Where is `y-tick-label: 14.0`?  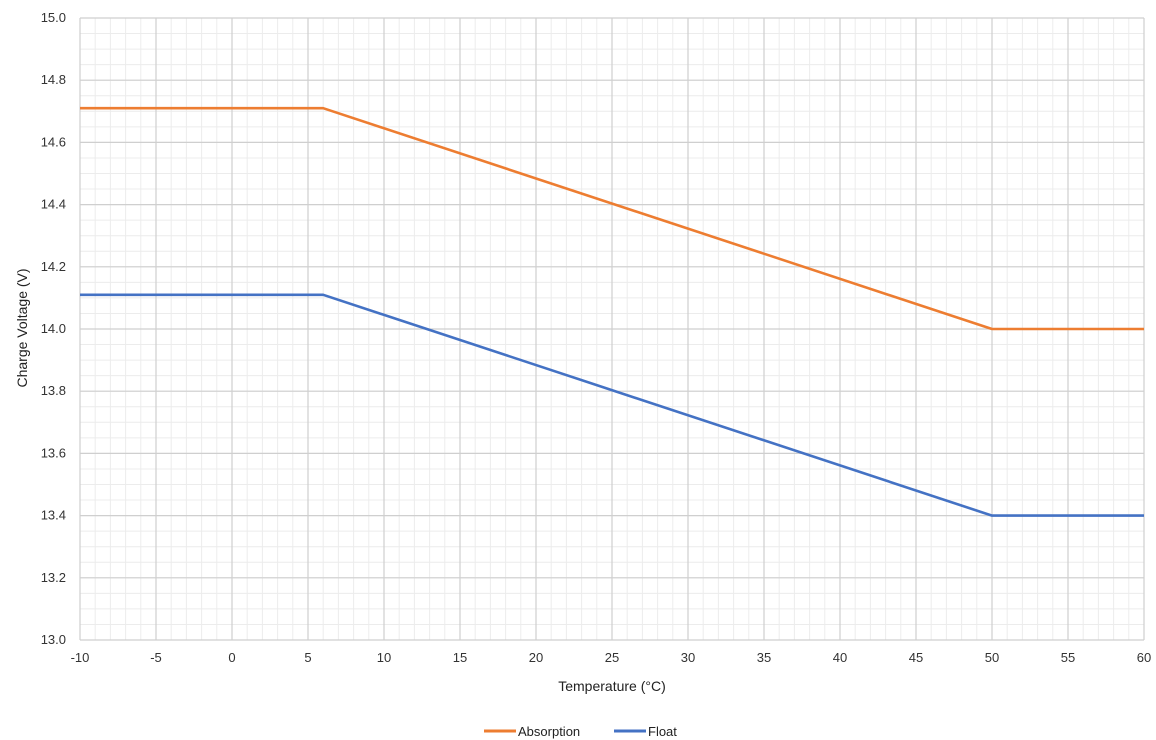 y-tick-label: 14.0 is located at coordinates (53, 328).